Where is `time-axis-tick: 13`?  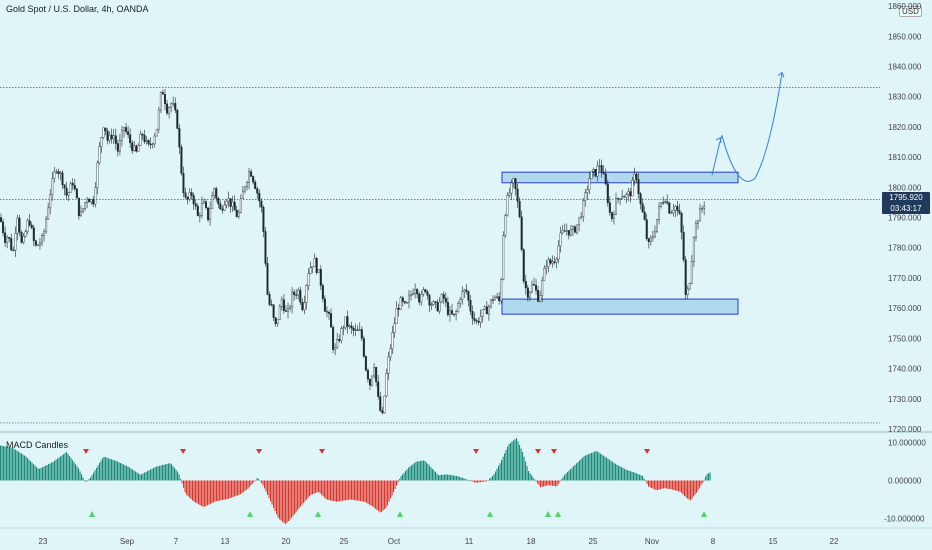
time-axis-tick: 13 is located at coordinates (225, 541).